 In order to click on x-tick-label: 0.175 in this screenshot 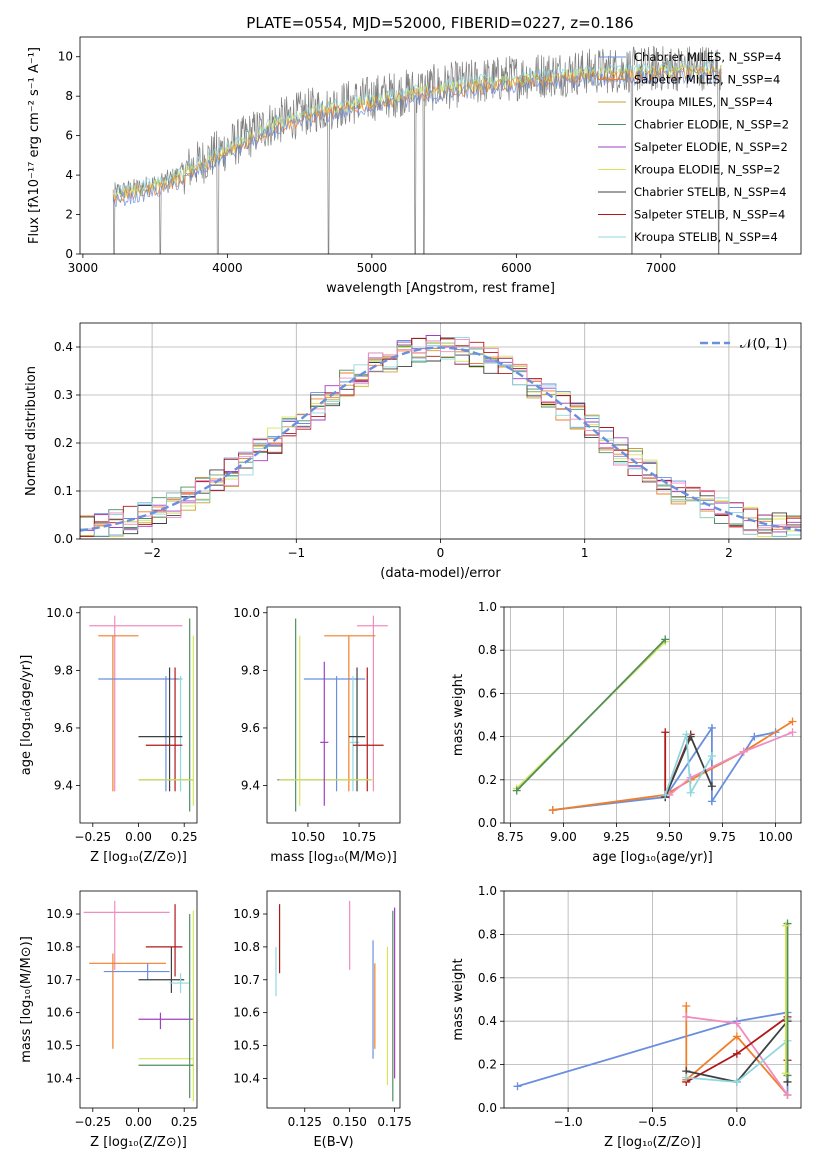, I will do `click(394, 1122)`.